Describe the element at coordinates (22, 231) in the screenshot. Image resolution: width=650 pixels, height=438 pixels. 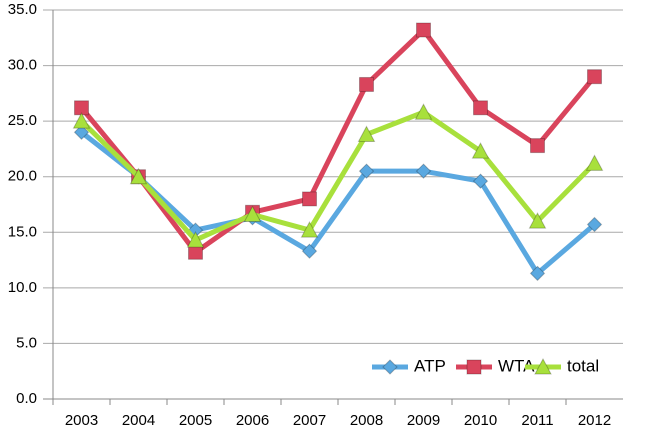
I see `y-tick-label: 15.0` at that location.